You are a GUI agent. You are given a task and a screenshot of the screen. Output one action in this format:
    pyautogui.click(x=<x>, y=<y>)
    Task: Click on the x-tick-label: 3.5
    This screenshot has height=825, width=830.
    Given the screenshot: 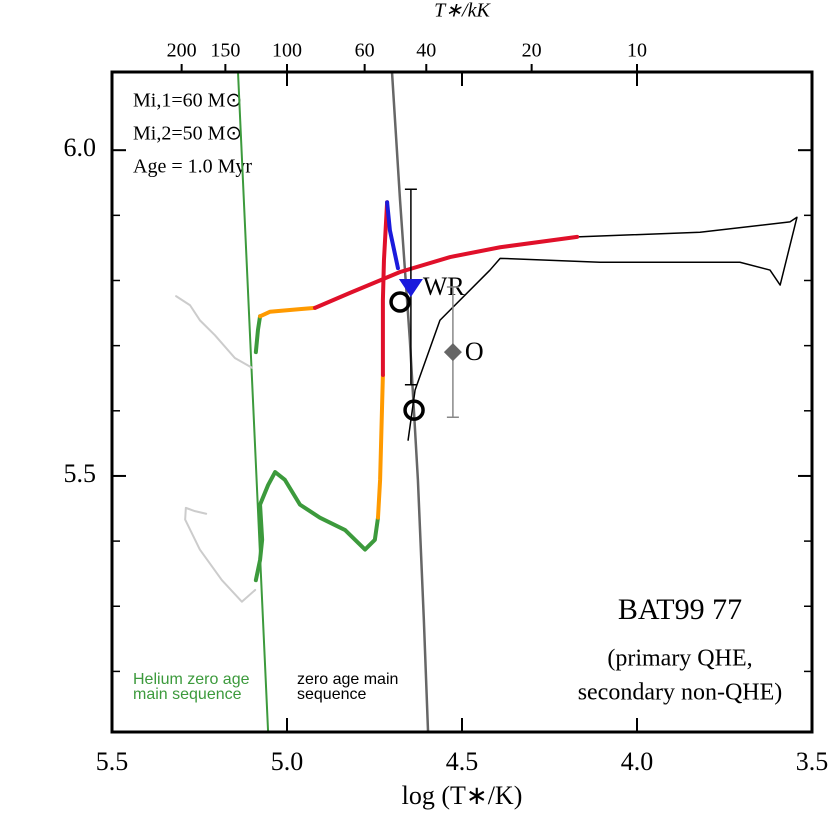 What is the action you would take?
    pyautogui.click(x=812, y=761)
    